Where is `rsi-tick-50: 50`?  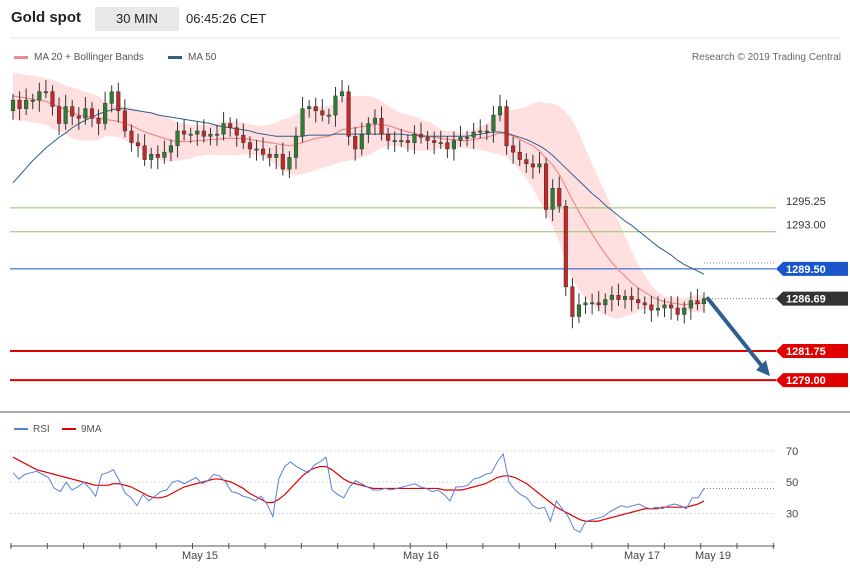 rsi-tick-50: 50 is located at coordinates (792, 483).